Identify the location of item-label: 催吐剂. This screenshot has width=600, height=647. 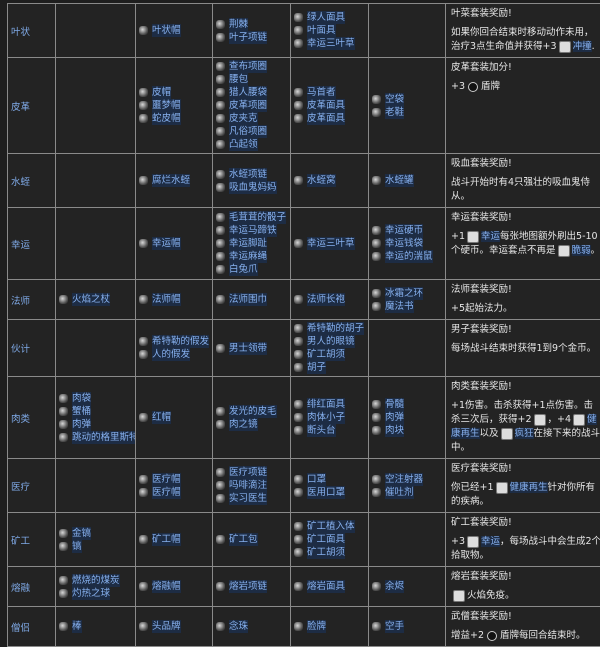
(399, 492).